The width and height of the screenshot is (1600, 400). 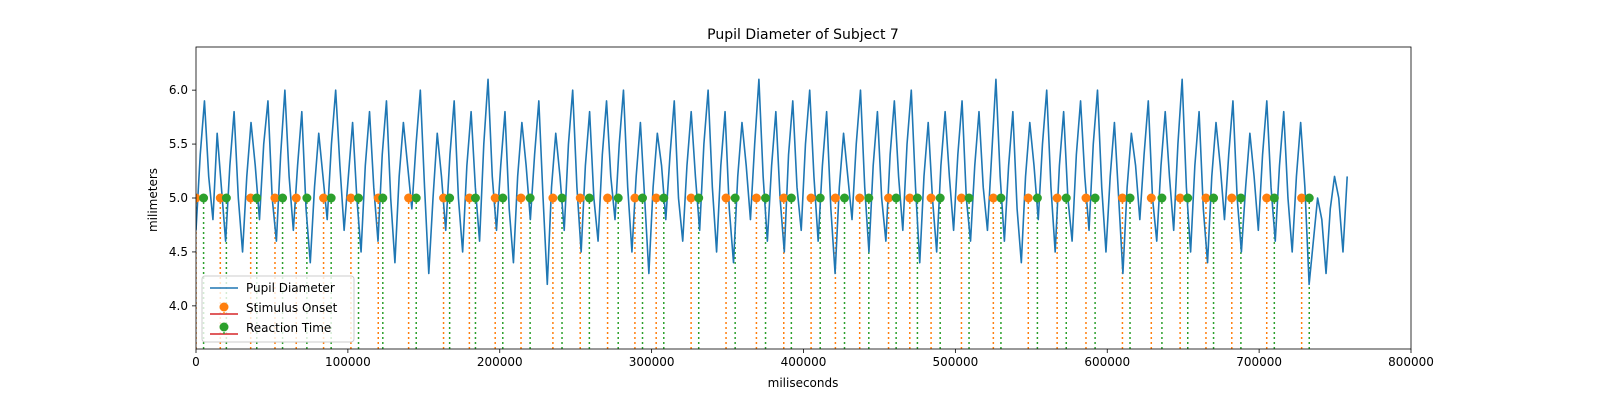 What do you see at coordinates (290, 288) in the screenshot?
I see `legend-label-pupil: Pupil Diameter` at bounding box center [290, 288].